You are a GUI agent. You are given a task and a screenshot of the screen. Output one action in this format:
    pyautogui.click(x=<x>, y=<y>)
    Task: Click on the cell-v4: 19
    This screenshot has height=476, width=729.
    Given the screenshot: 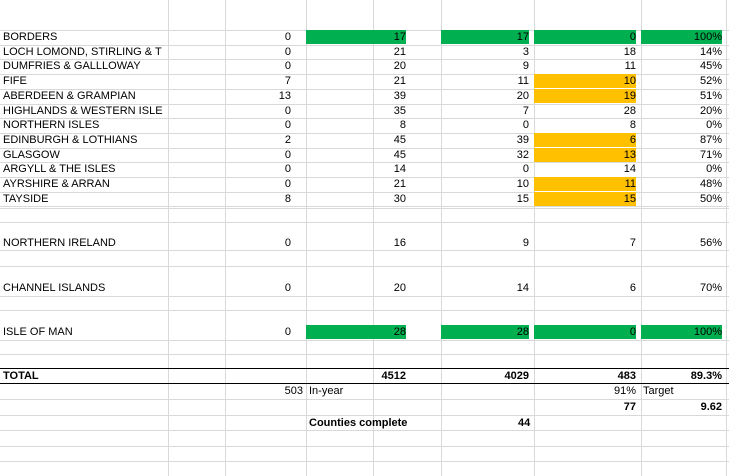 What is the action you would take?
    pyautogui.click(x=585, y=95)
    